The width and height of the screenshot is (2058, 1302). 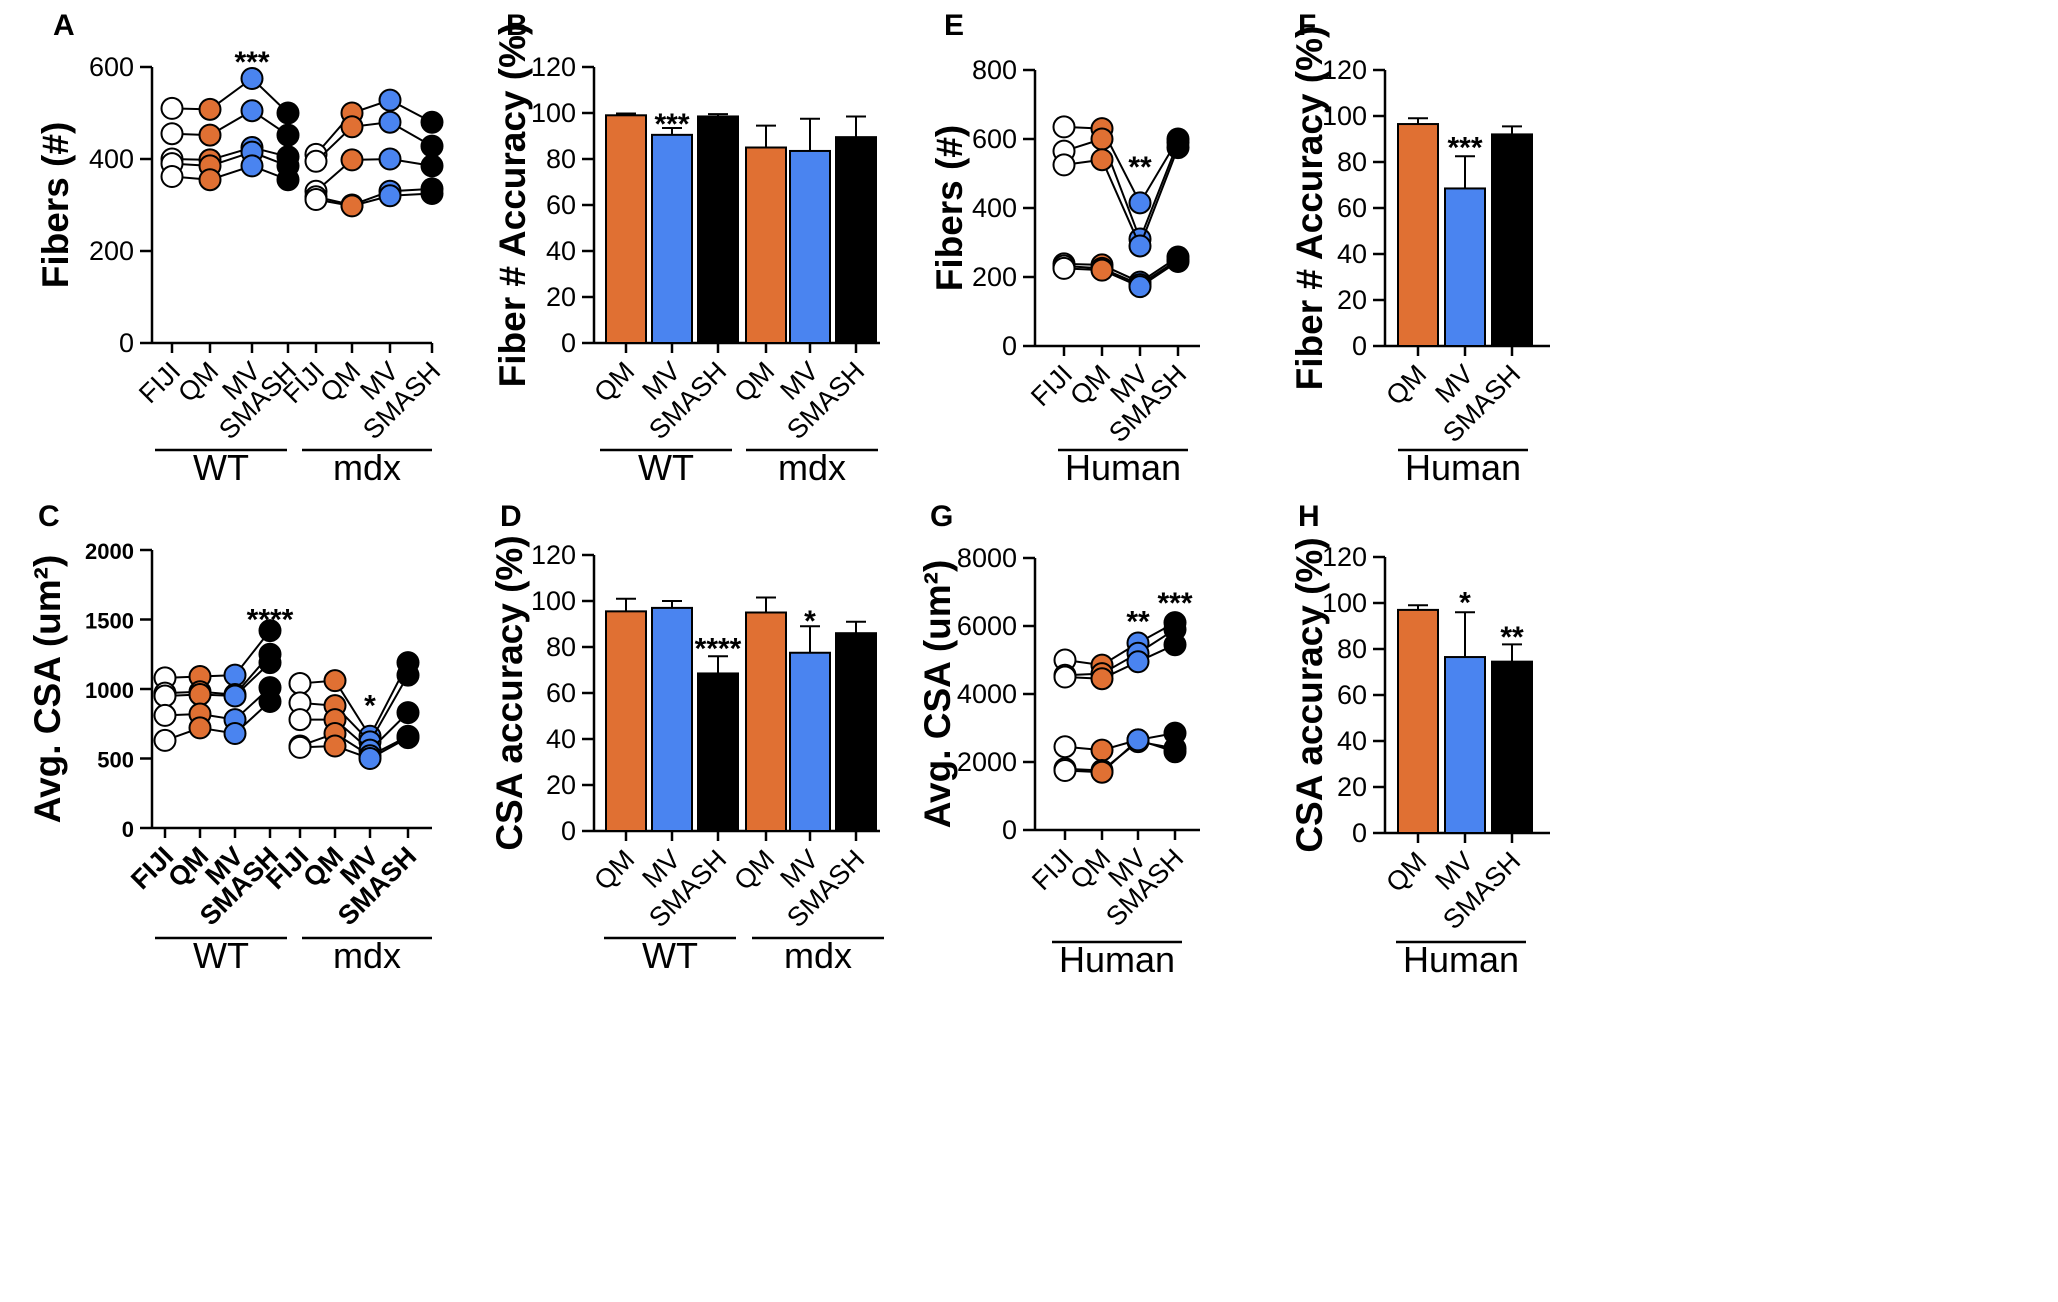 I want to click on y-tick-label: 20, so click(x=1352, y=787).